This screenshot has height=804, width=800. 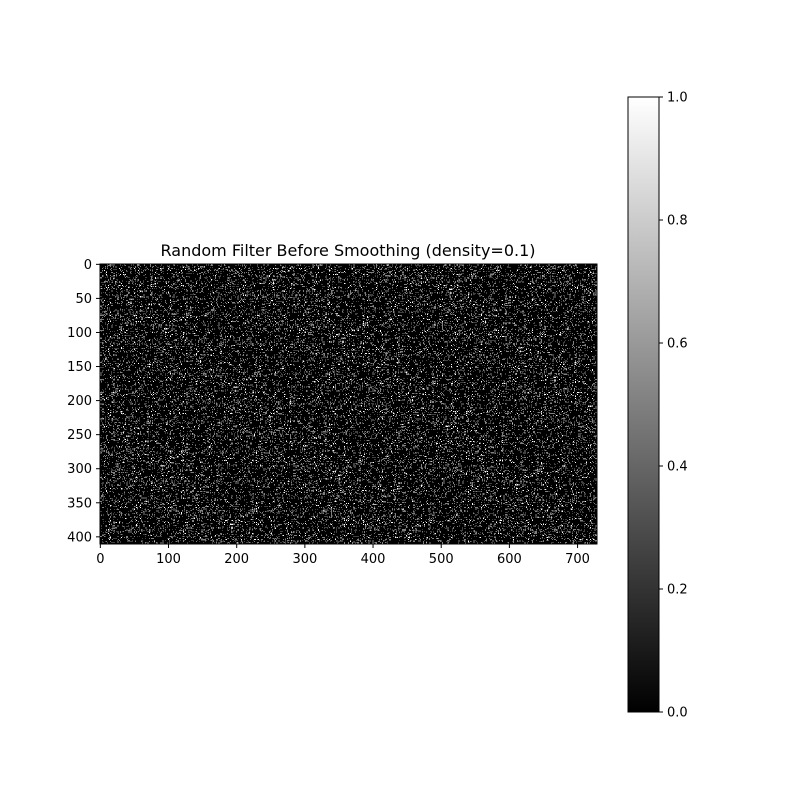 What do you see at coordinates (79, 469) in the screenshot?
I see `y-tick-label: 300` at bounding box center [79, 469].